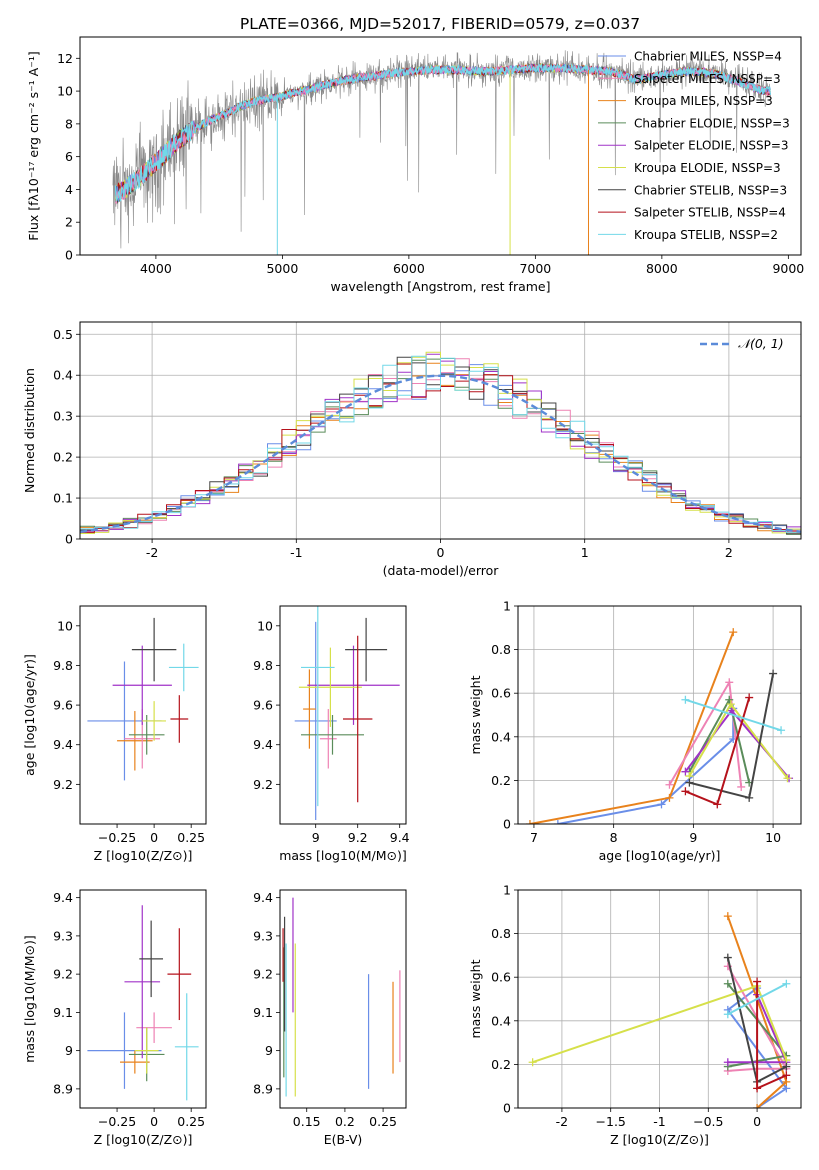 The width and height of the screenshot is (819, 1170). What do you see at coordinates (710, 213) in the screenshot?
I see `legend-label: Salpeter STELIB, NSSP=4` at bounding box center [710, 213].